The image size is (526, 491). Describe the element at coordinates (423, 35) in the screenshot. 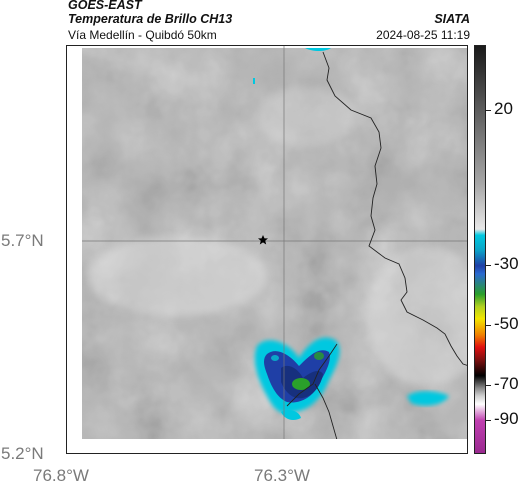

I see `timestamp-label: 2024-08-25 11:19` at that location.